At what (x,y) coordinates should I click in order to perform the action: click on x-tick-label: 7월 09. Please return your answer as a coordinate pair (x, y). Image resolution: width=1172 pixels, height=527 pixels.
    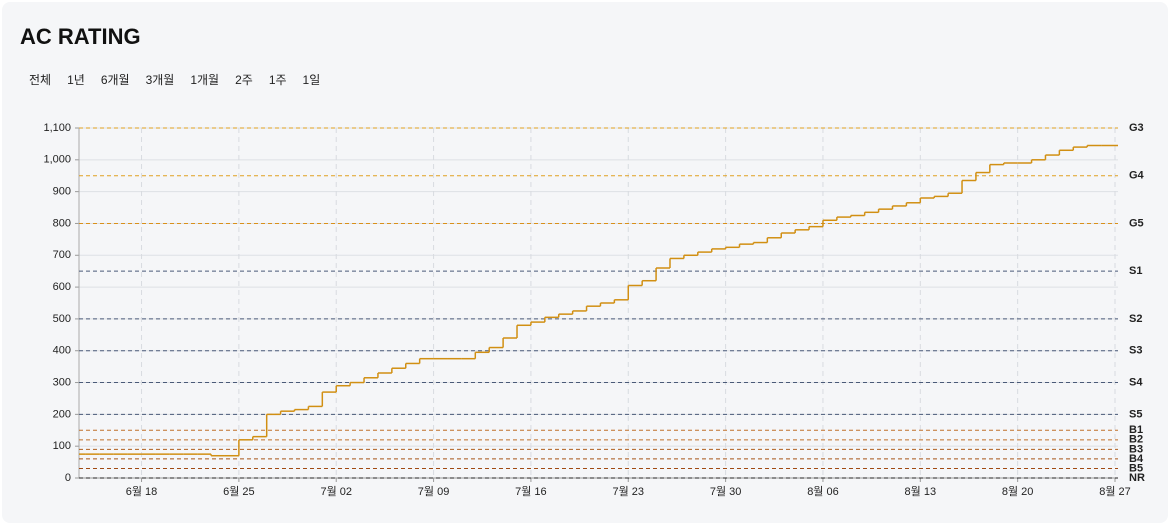
    Looking at the image, I should click on (434, 491).